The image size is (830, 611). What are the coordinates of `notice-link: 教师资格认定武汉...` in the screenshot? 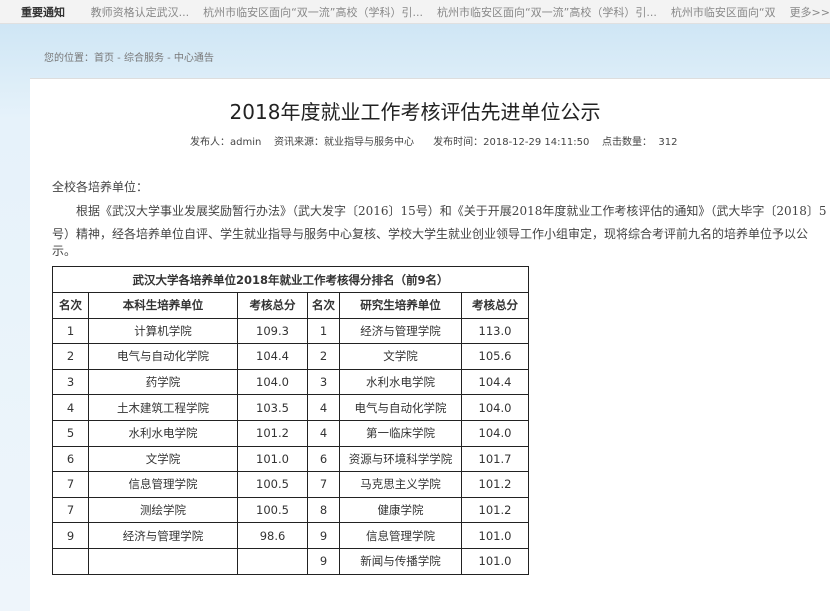 It's located at (140, 12).